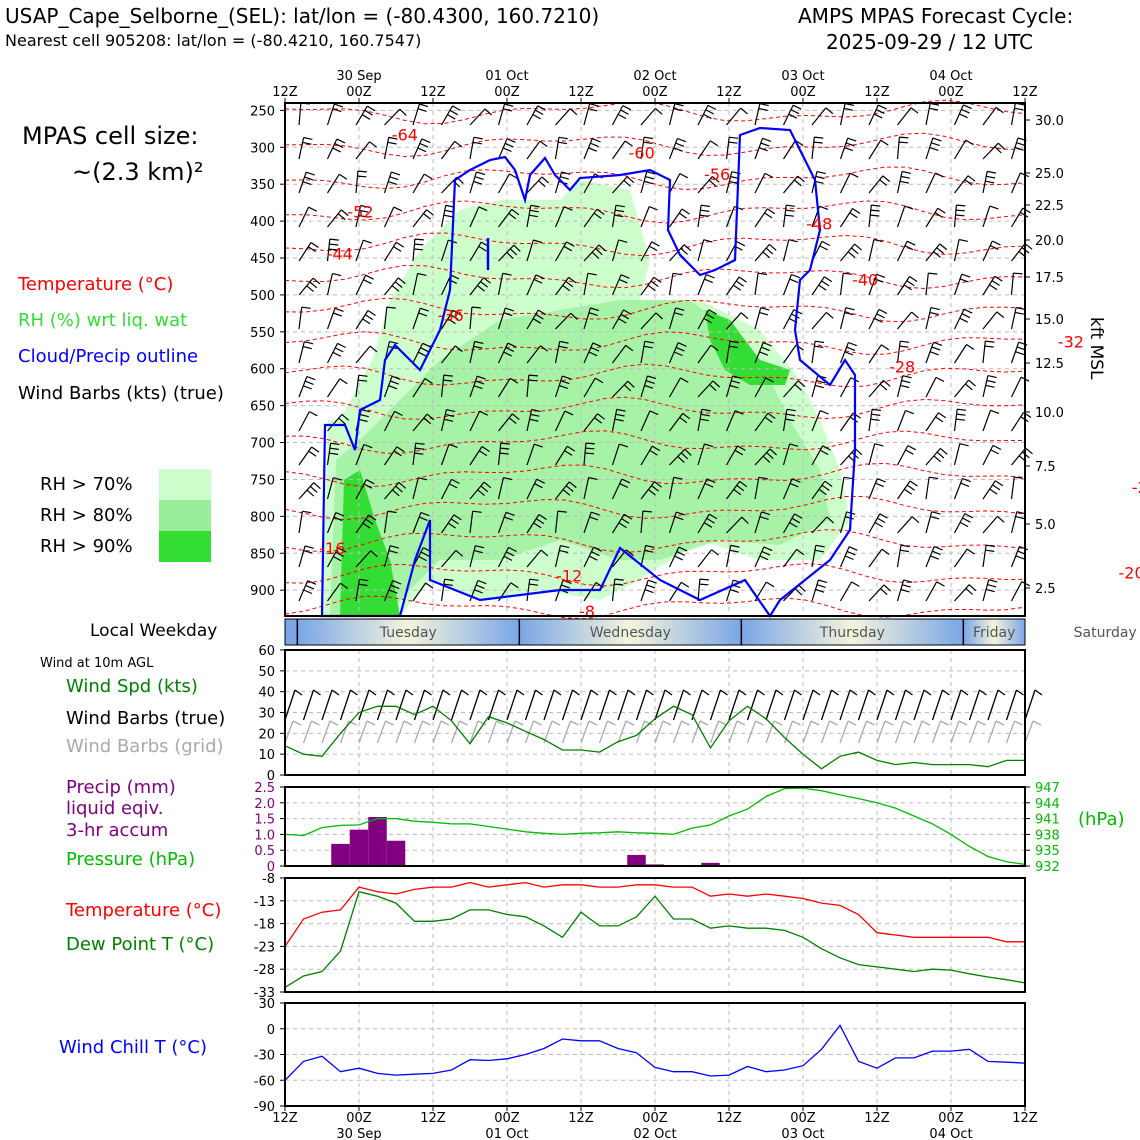 Image resolution: width=1140 pixels, height=1140 pixels. Describe the element at coordinates (994, 632) in the screenshot. I see `weekday-segment` at that location.